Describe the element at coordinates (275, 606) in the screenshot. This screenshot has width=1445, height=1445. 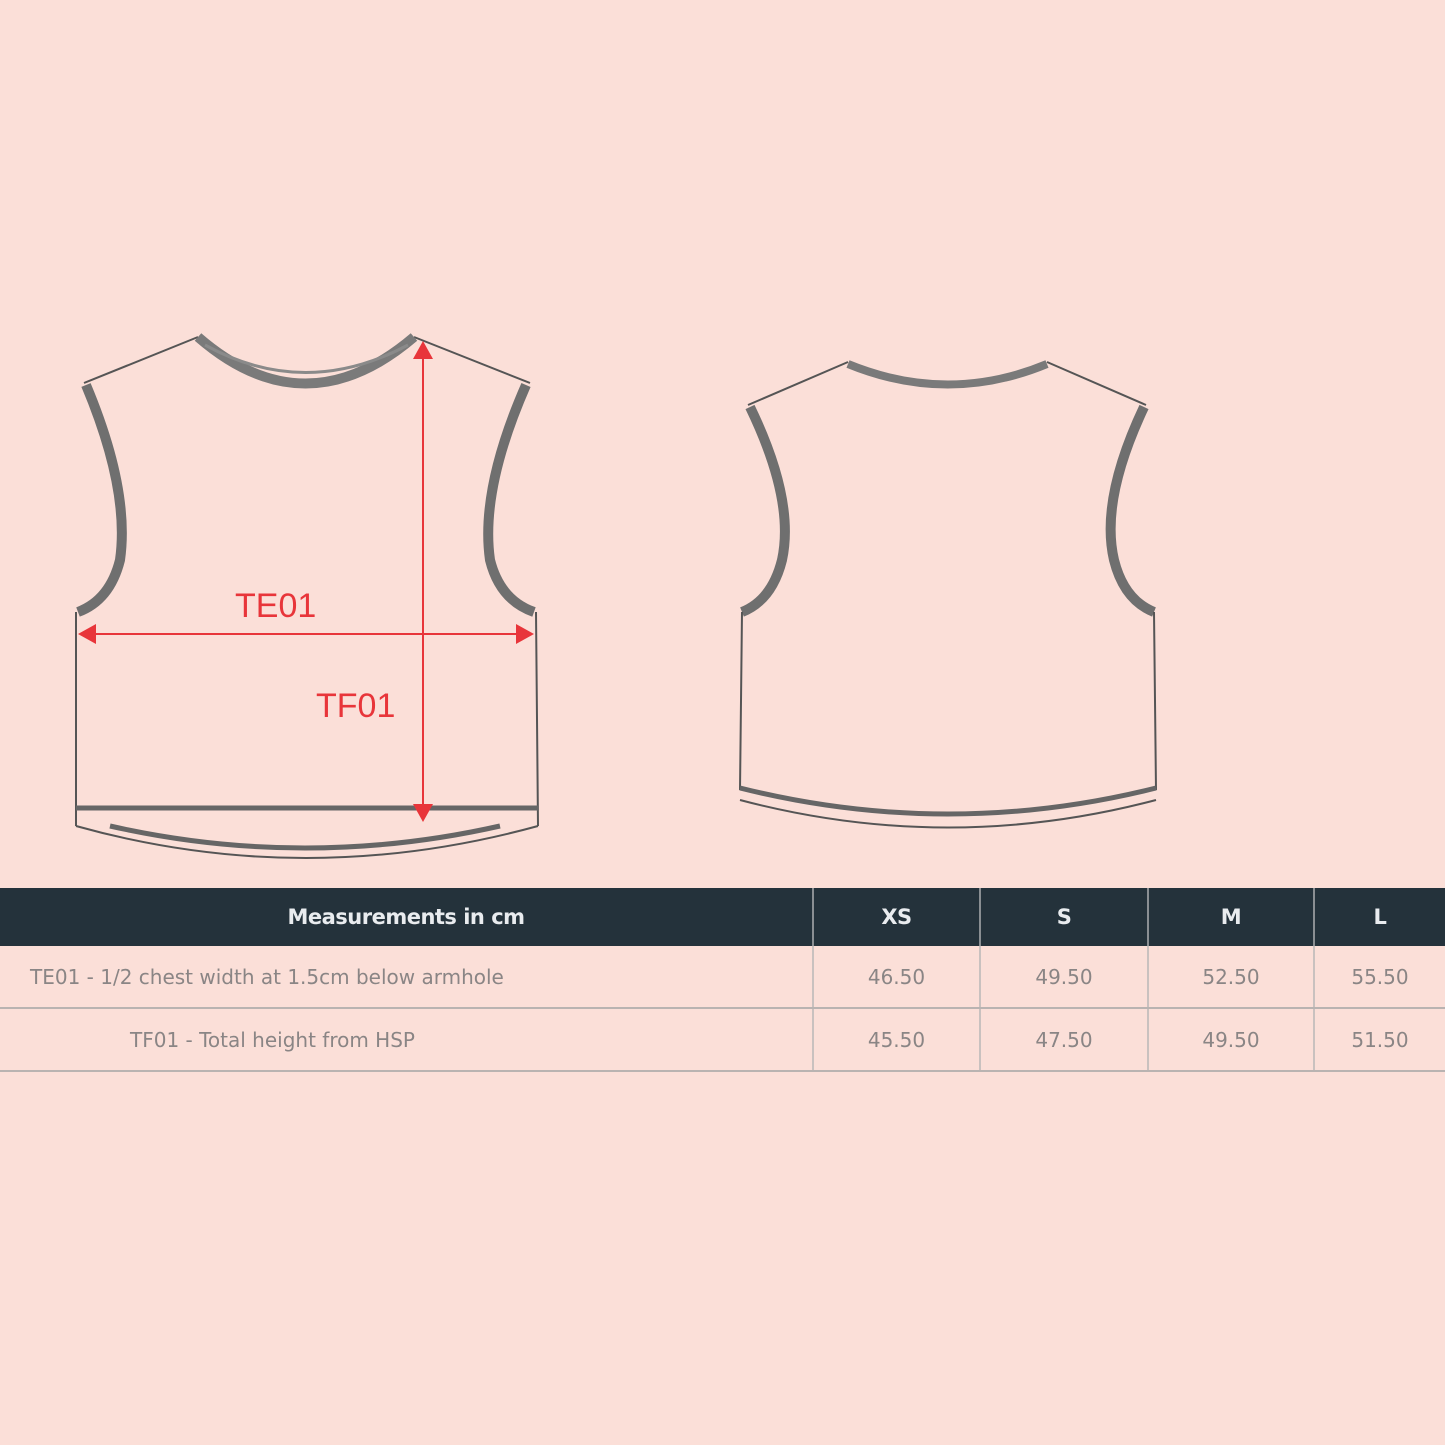
I see `te01-label: TE01` at that location.